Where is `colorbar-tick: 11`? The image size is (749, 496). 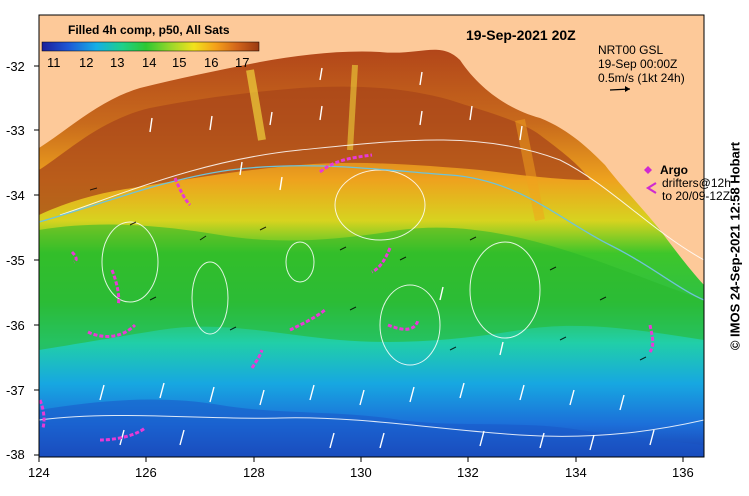
colorbar-tick: 11 is located at coordinates (54, 62).